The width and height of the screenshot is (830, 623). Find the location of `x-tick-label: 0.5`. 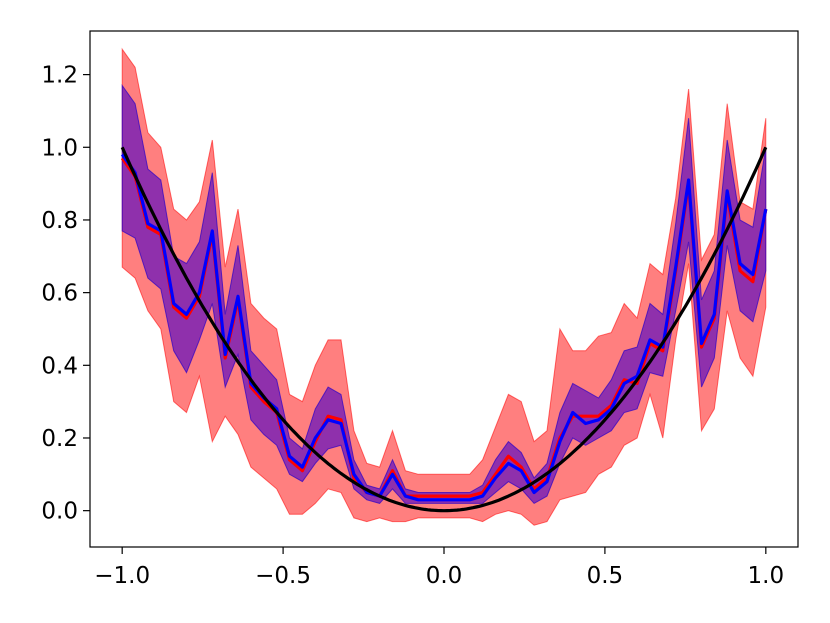

x-tick-label: 0.5 is located at coordinates (605, 576).